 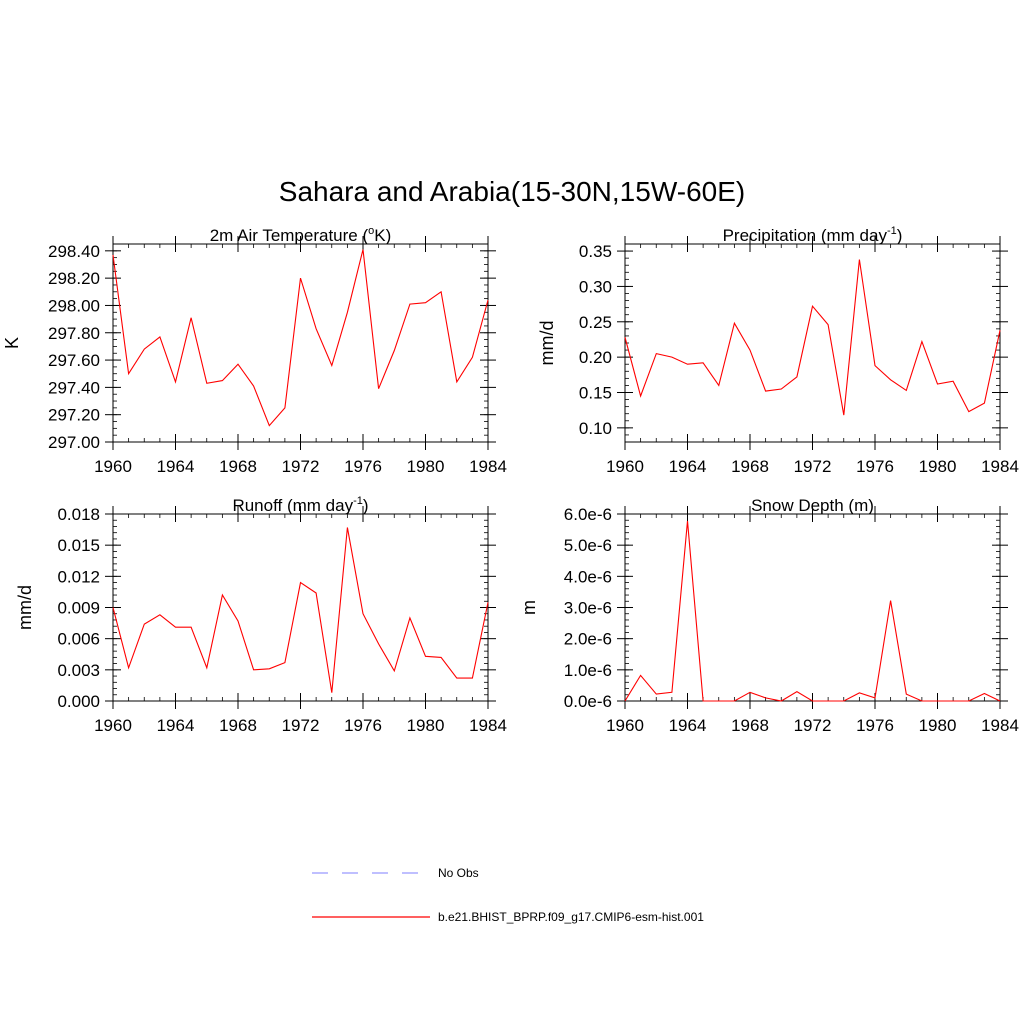 What do you see at coordinates (78, 701) in the screenshot?
I see `y-tick-label: 0.000` at bounding box center [78, 701].